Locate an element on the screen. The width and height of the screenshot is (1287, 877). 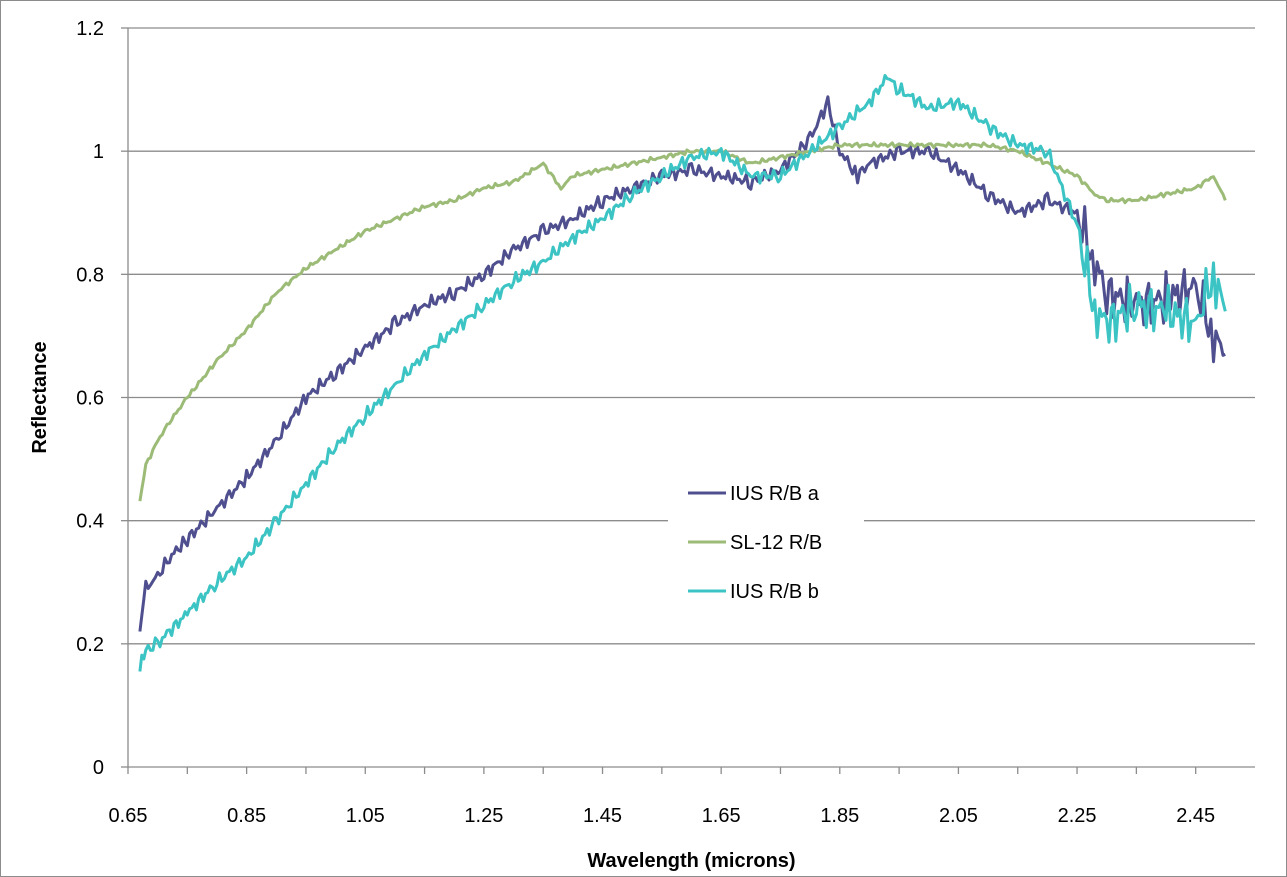
y-tick-label: 0.6 is located at coordinates (90, 399).